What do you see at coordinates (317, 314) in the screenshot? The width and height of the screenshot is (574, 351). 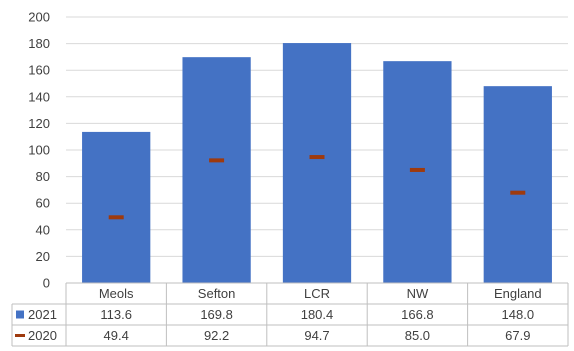 I see `data-label: 180.4` at bounding box center [317, 314].